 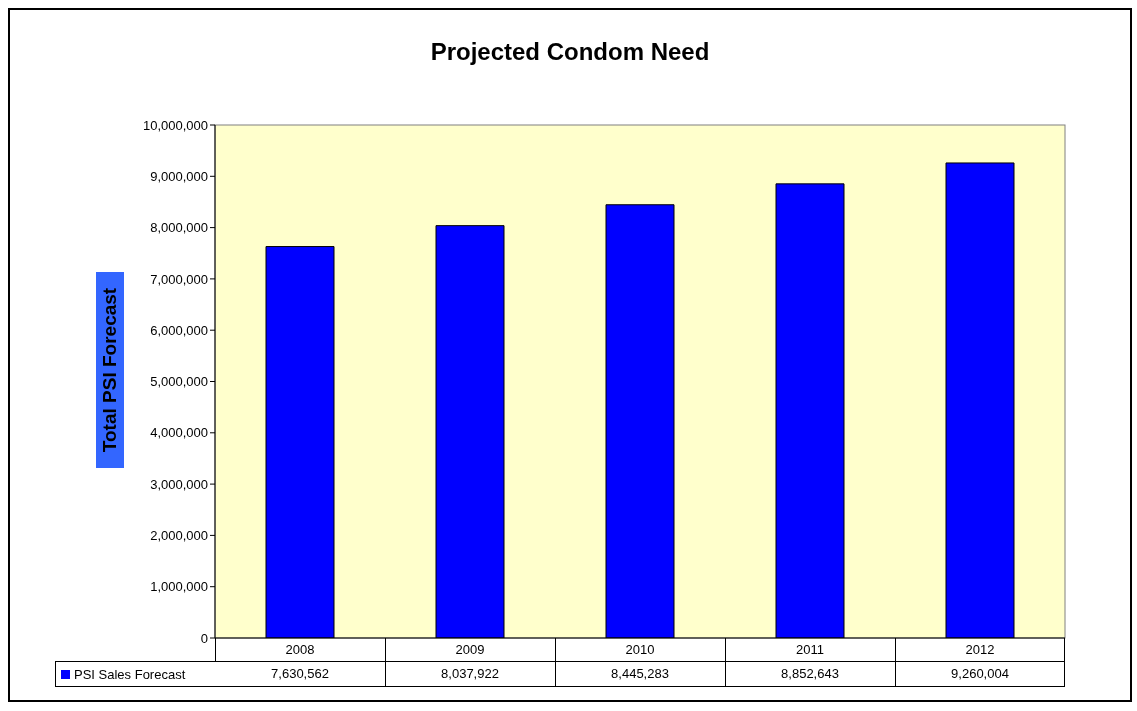 What do you see at coordinates (110, 370) in the screenshot?
I see `y-axis-title: Total PSI Forecast` at bounding box center [110, 370].